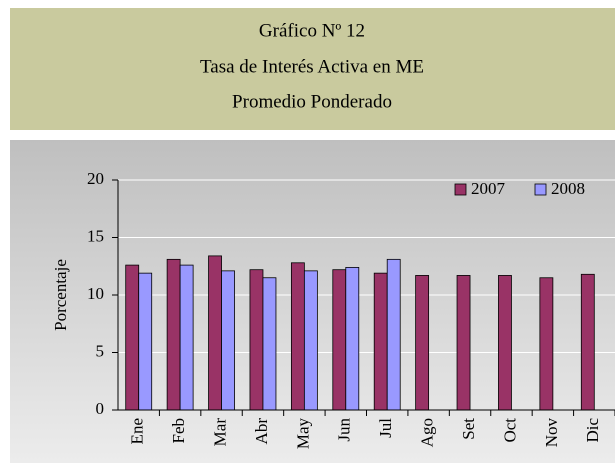 Image resolution: width=615 pixels, height=463 pixels. What do you see at coordinates (468, 429) in the screenshot?
I see `x-tick-label: Set` at bounding box center [468, 429].